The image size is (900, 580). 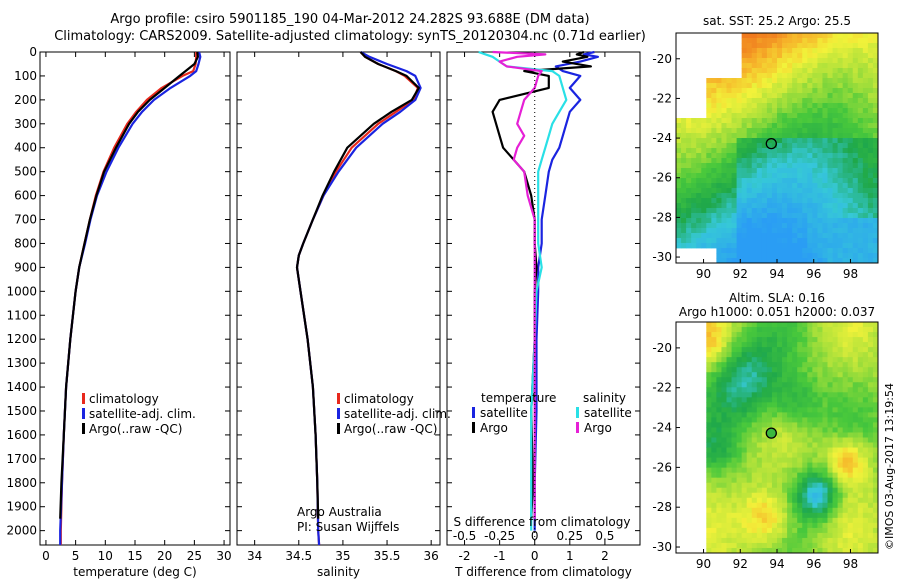 What do you see at coordinates (338, 572) in the screenshot?
I see `x-axis-label-salinity: salinity` at bounding box center [338, 572].